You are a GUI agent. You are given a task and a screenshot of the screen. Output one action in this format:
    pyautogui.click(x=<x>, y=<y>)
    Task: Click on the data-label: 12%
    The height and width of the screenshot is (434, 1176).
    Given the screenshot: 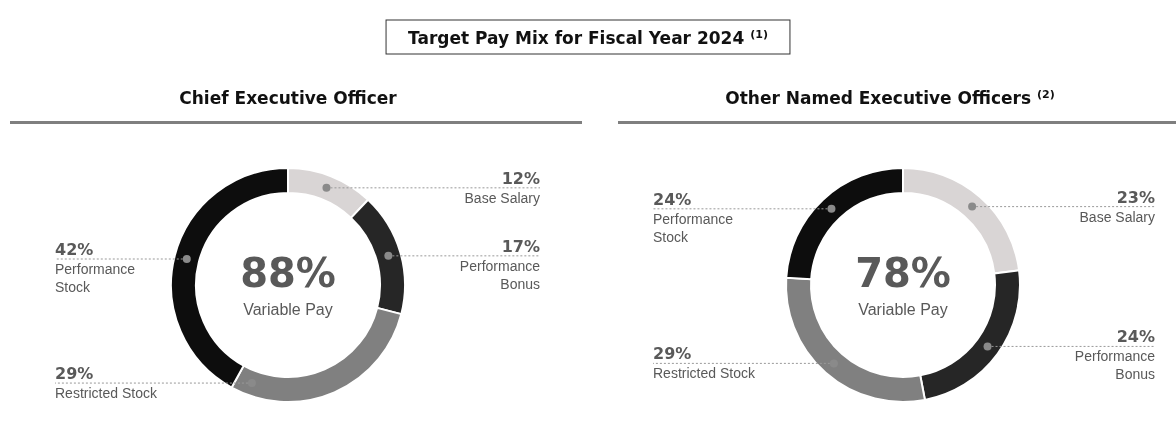 What is the action you would take?
    pyautogui.click(x=520, y=178)
    